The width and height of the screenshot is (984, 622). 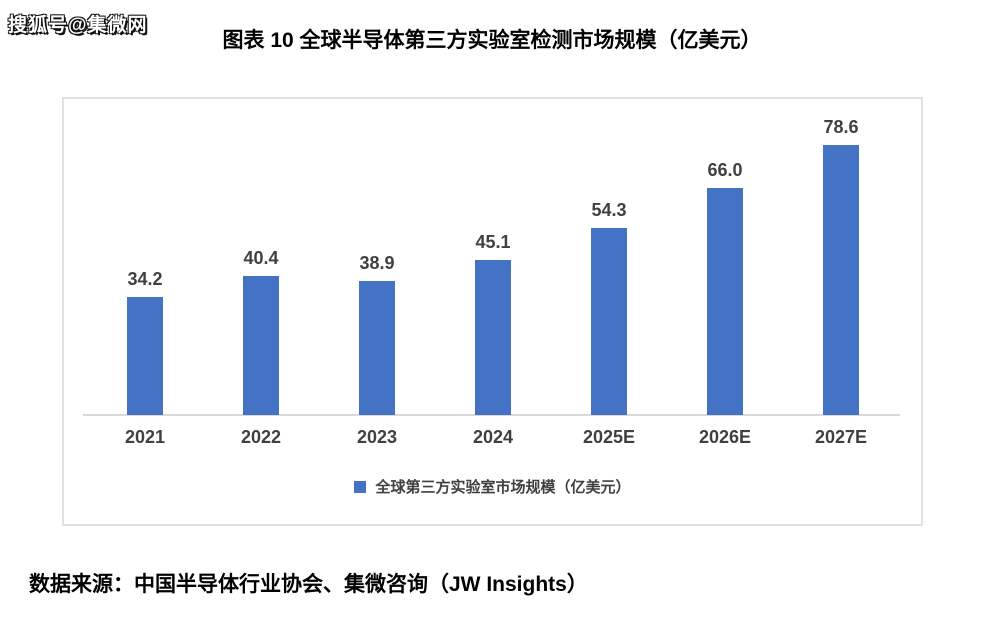 What do you see at coordinates (377, 263) in the screenshot?
I see `bar-value-label: 38.9` at bounding box center [377, 263].